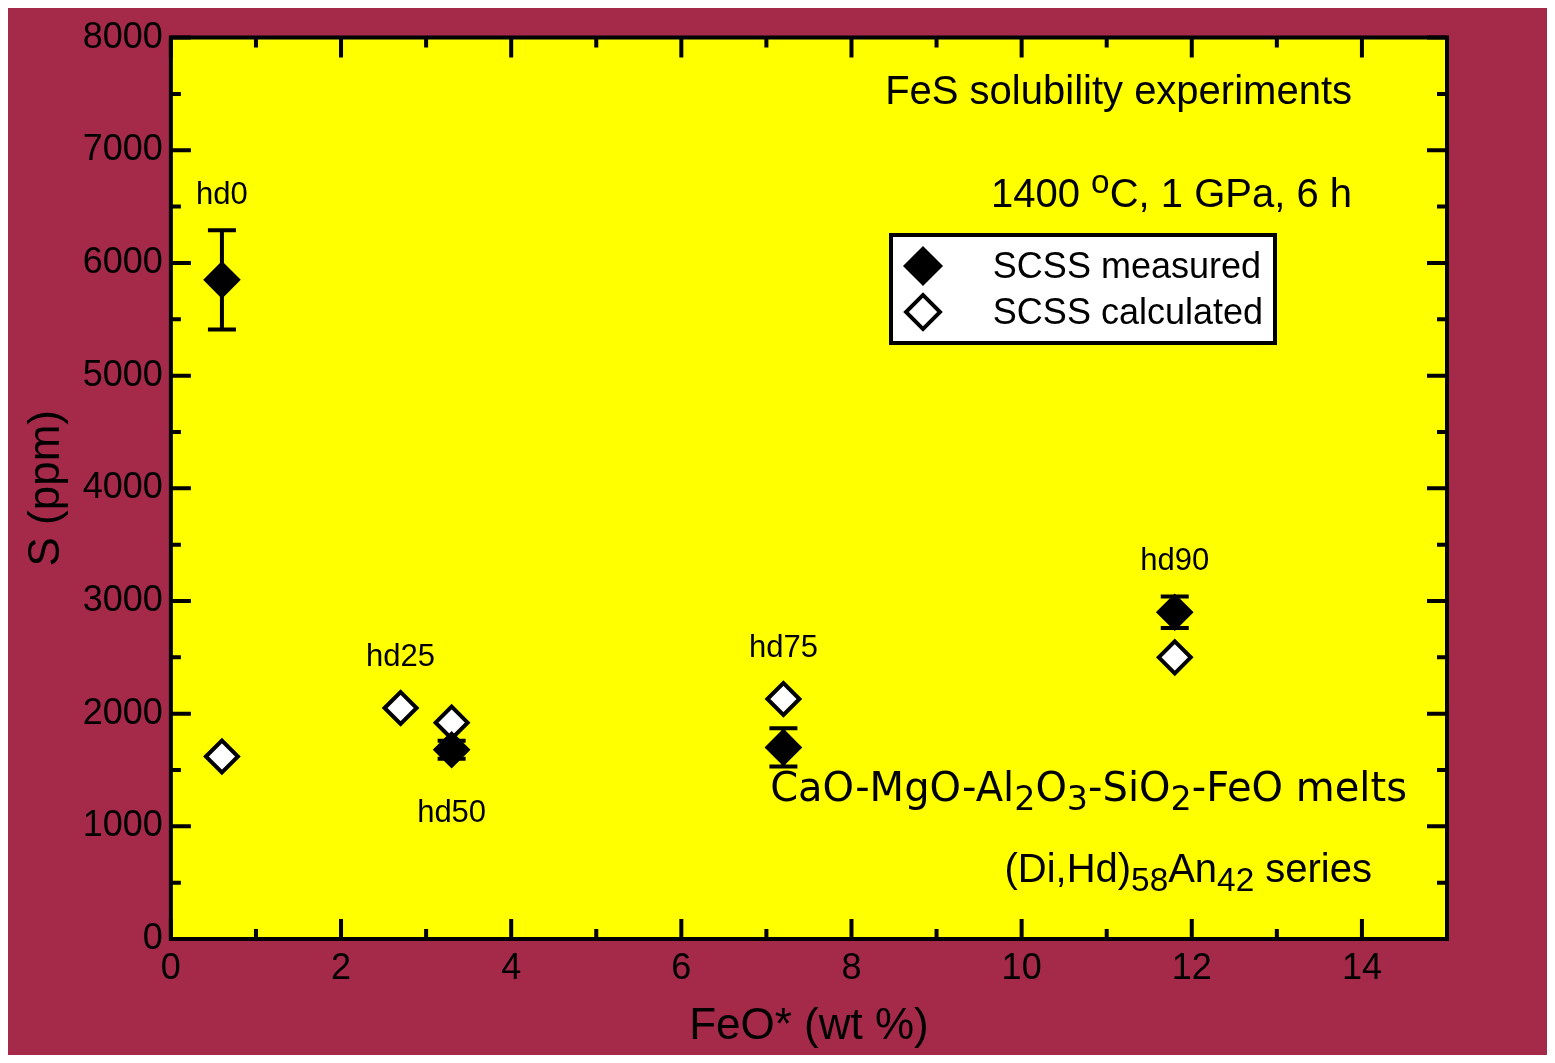  Describe the element at coordinates (122, 35) in the screenshot. I see `y-tick-label: 8000` at that location.